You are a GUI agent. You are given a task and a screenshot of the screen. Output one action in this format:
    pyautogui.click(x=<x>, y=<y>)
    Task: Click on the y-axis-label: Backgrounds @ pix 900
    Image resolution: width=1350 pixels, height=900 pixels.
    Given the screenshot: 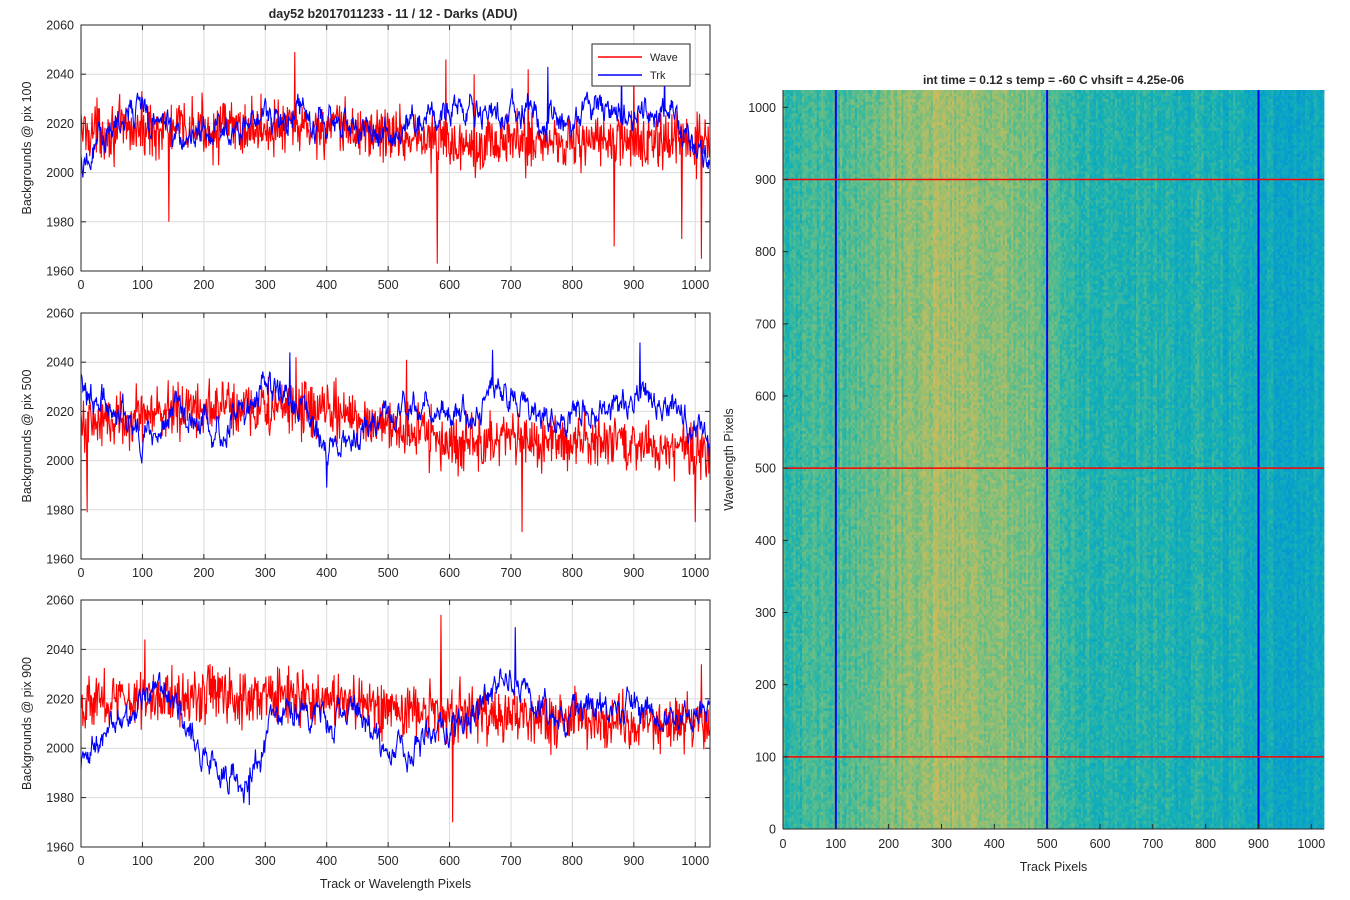 What is the action you would take?
    pyautogui.click(x=27, y=723)
    